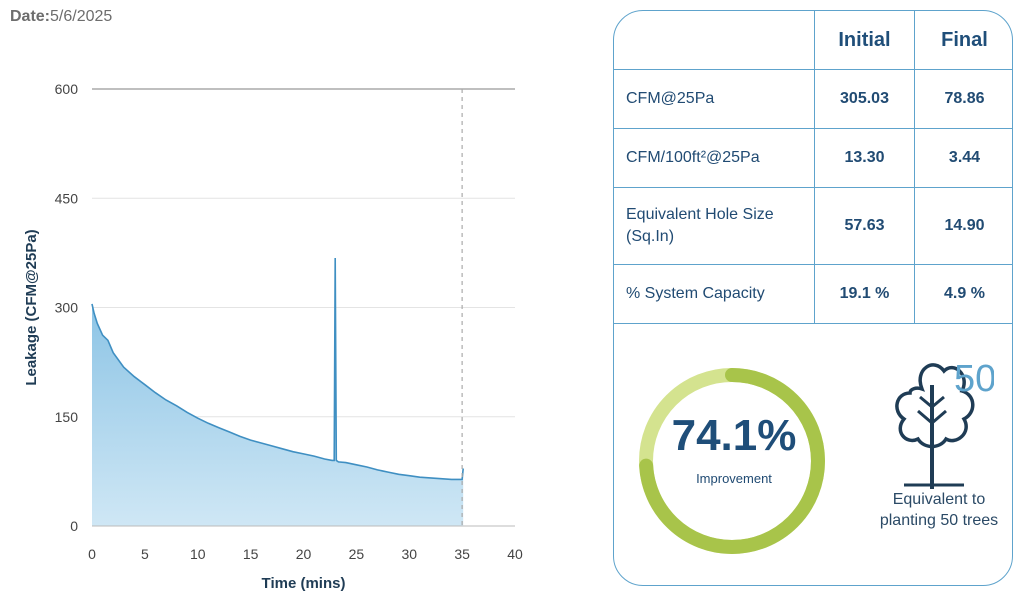 The image size is (1024, 601). What do you see at coordinates (963, 226) in the screenshot?
I see `row-final: 14.90` at bounding box center [963, 226].